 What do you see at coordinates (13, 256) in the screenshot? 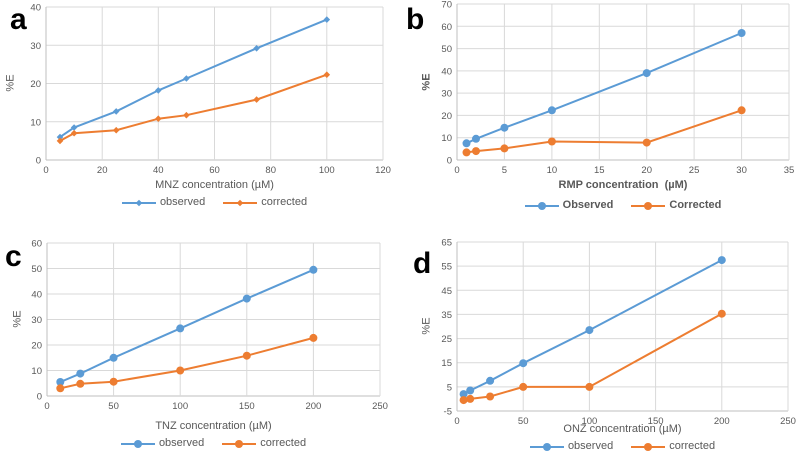
I see `panel-letter-c: c` at bounding box center [13, 256].